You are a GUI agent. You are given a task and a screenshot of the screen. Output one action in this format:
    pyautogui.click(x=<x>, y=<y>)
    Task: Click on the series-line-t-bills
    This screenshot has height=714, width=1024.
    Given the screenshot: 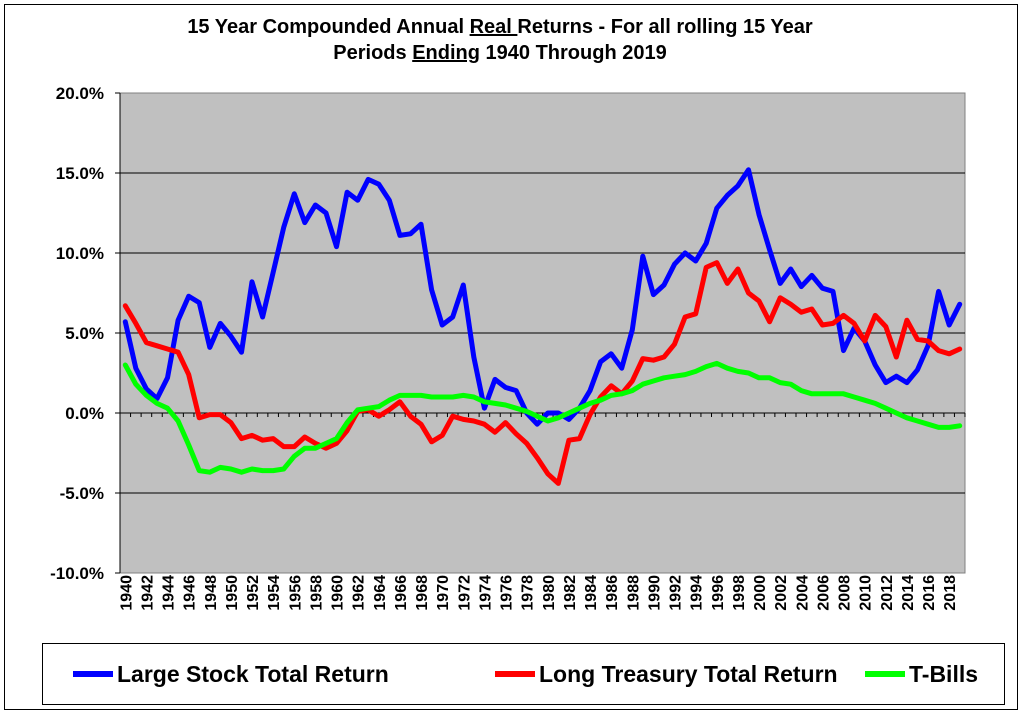 What is the action you would take?
    pyautogui.click(x=542, y=417)
    